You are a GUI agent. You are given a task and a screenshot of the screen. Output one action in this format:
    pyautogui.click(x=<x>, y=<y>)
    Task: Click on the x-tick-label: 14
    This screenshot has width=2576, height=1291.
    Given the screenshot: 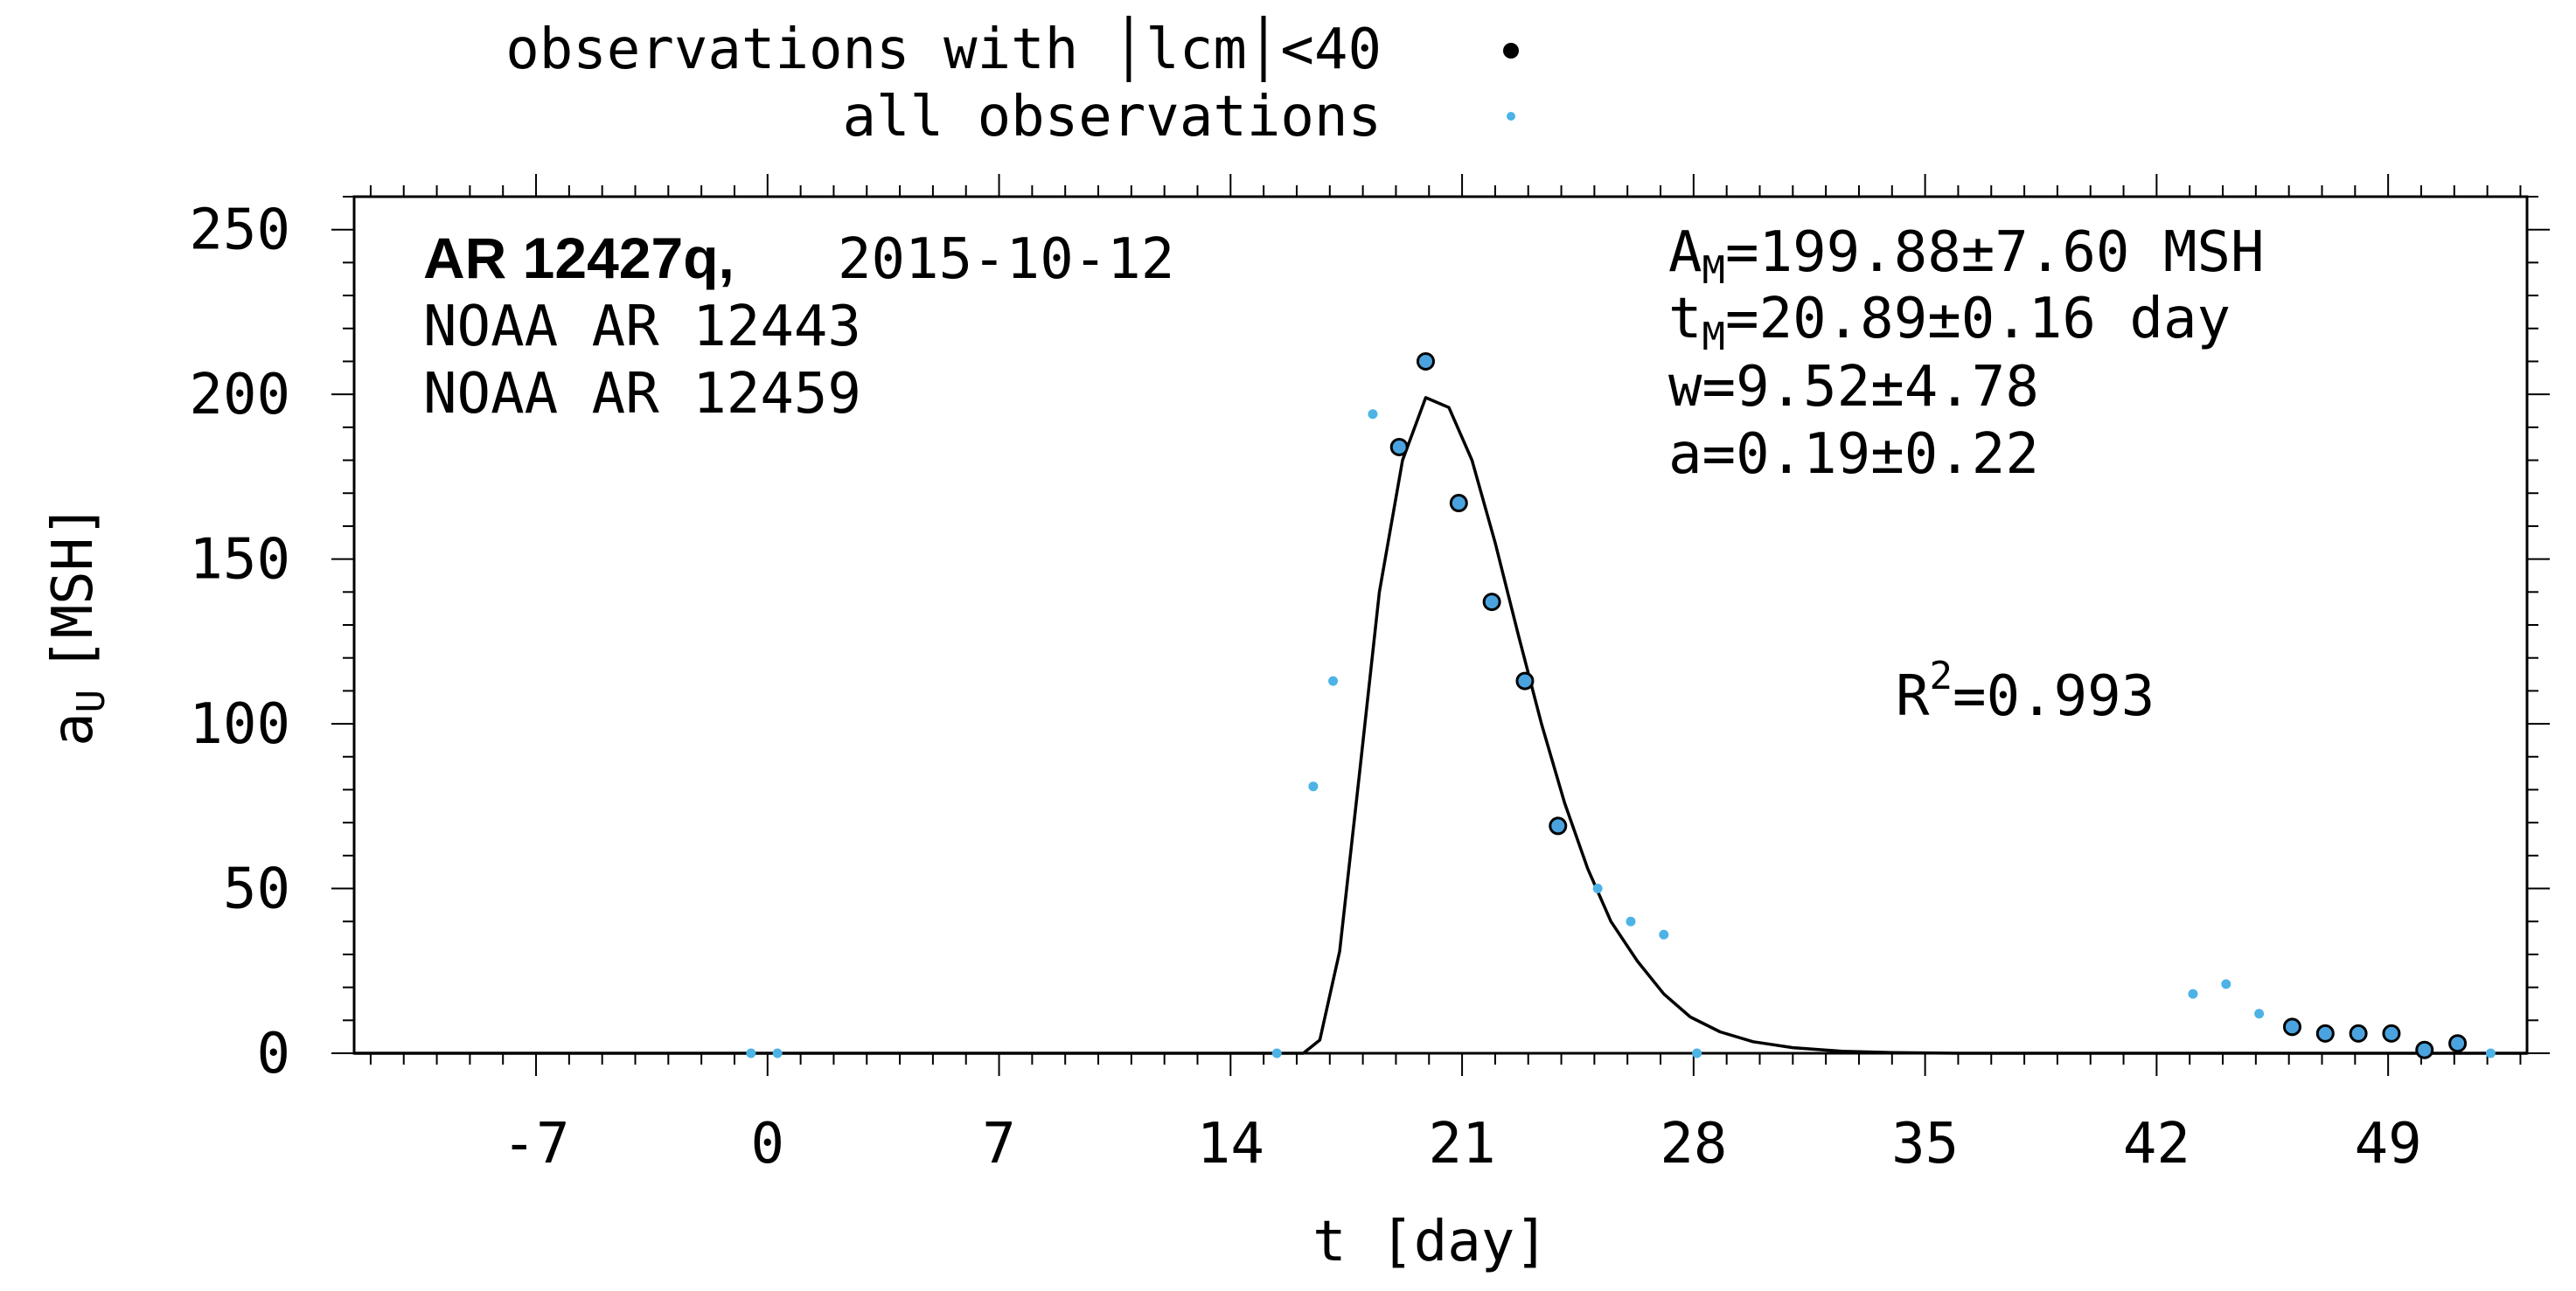 What is the action you would take?
    pyautogui.click(x=1230, y=1144)
    